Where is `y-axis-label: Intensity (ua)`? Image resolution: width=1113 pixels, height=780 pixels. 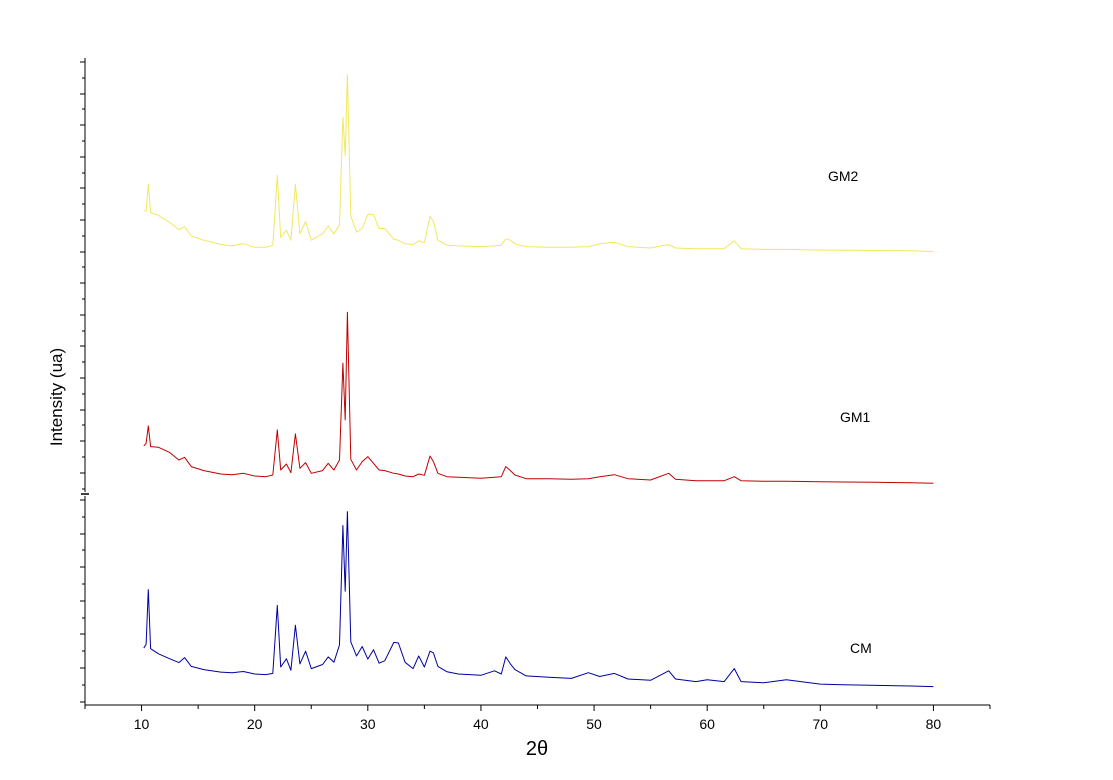
y-axis-label: Intensity (ua) is located at coordinates (56, 397).